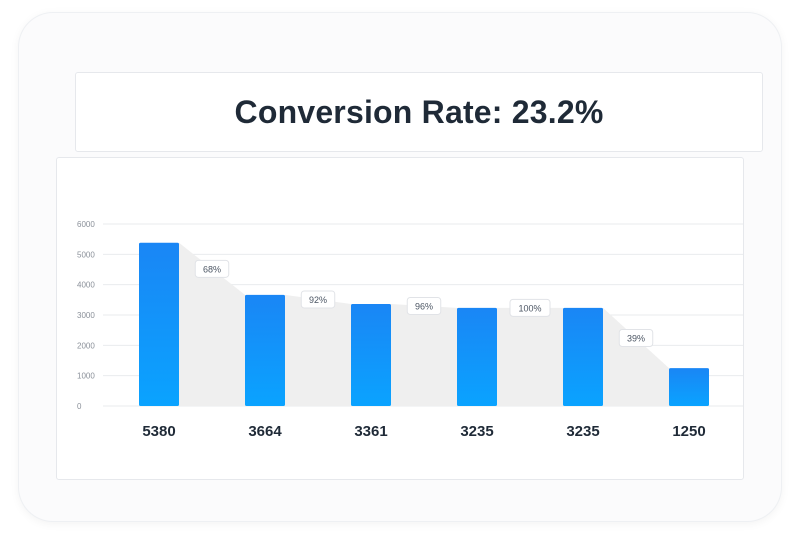 The height and width of the screenshot is (542, 800). What do you see at coordinates (86, 376) in the screenshot?
I see `y-tick-label: 1000` at bounding box center [86, 376].